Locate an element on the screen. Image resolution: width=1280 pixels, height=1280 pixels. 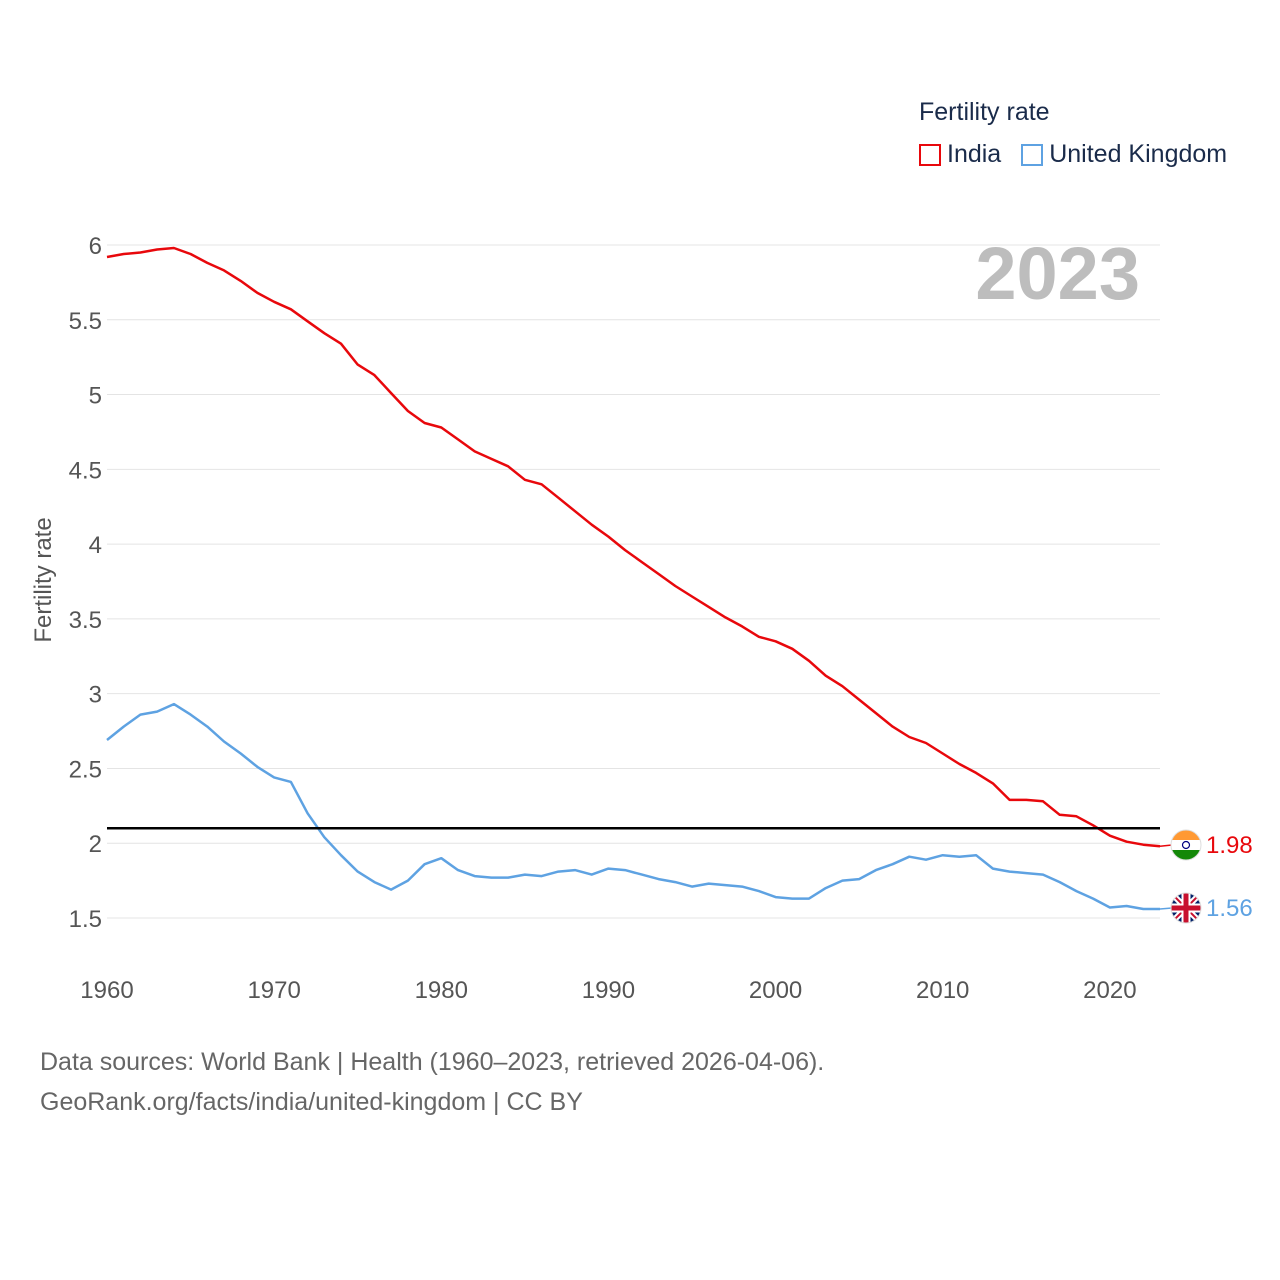
india-flag-icon is located at coordinates (1186, 845).